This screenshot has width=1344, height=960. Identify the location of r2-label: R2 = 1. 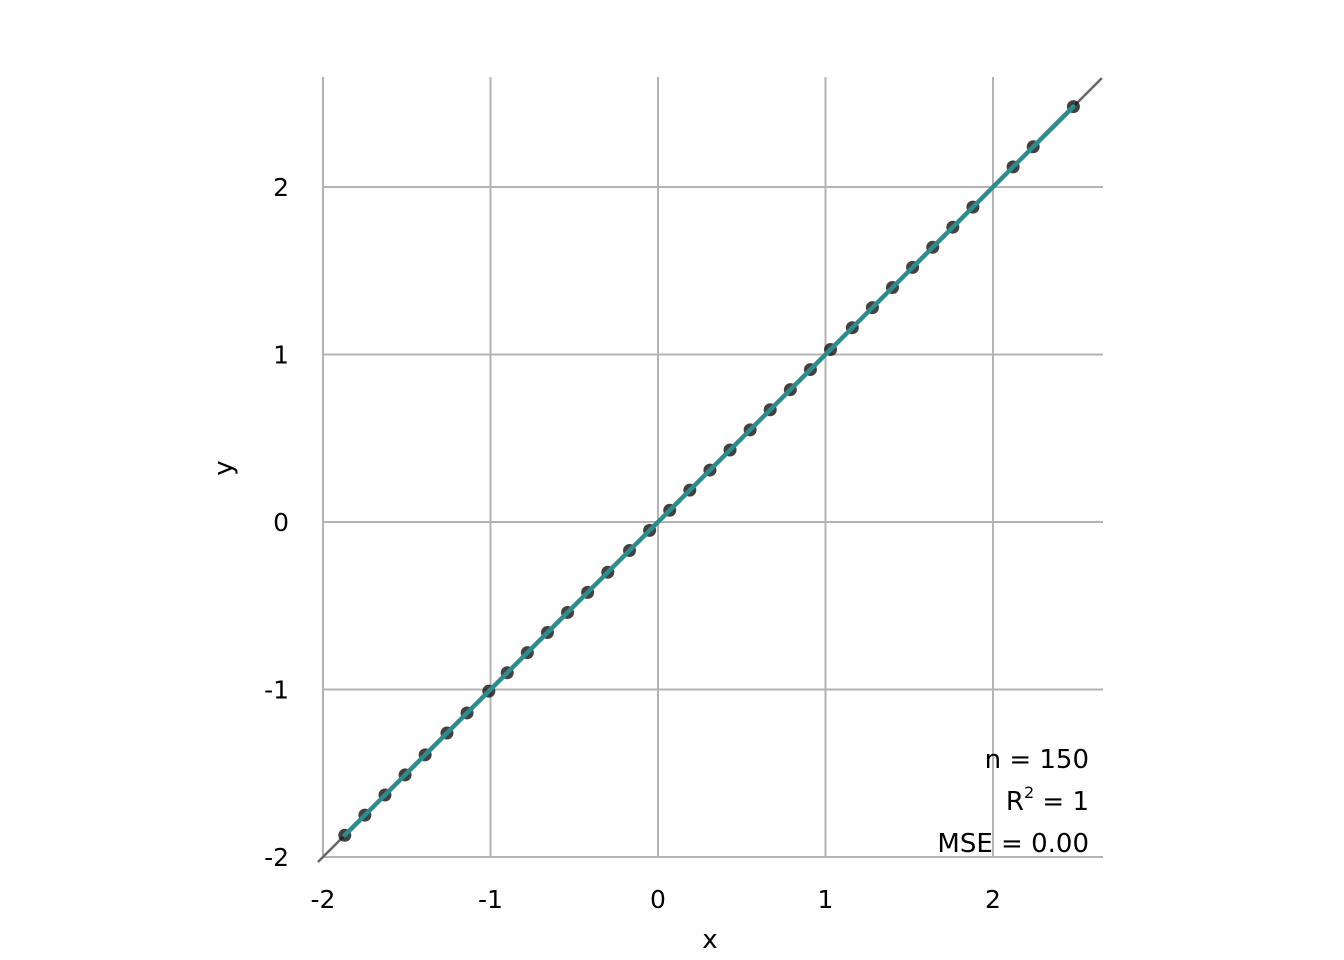
(1047, 800).